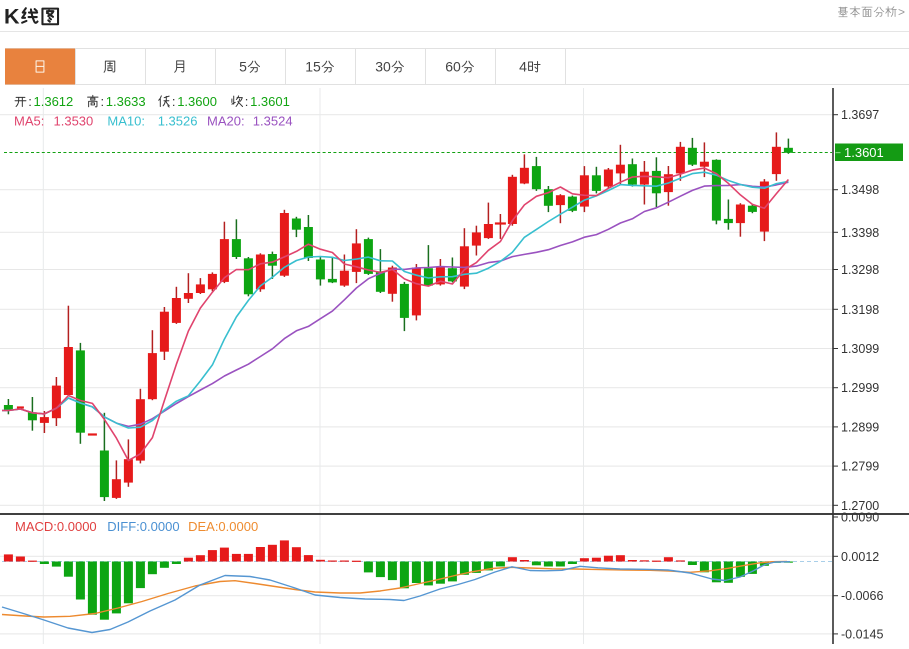 This screenshot has width=909, height=649. Describe the element at coordinates (56, 526) in the screenshot. I see `svg-text: MACD:0.0000` at that location.